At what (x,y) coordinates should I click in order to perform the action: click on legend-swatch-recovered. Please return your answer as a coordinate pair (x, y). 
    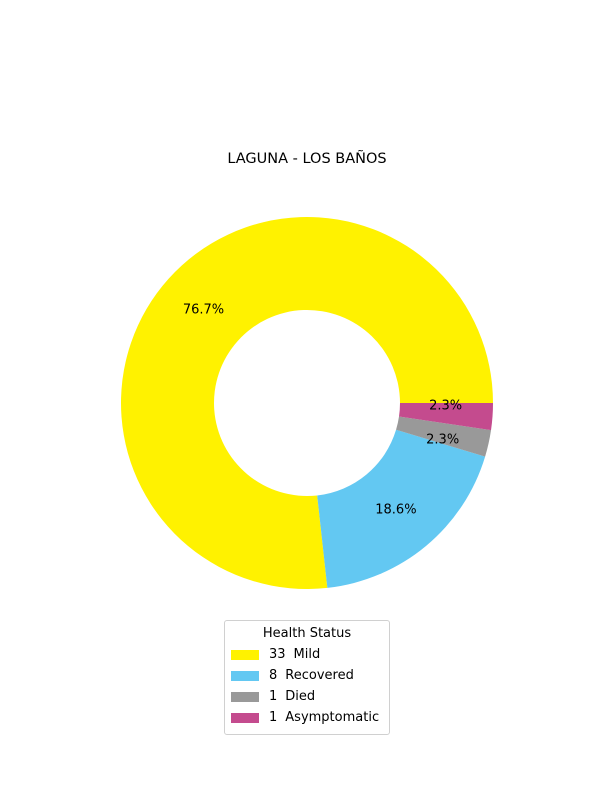
    Looking at the image, I should click on (245, 675).